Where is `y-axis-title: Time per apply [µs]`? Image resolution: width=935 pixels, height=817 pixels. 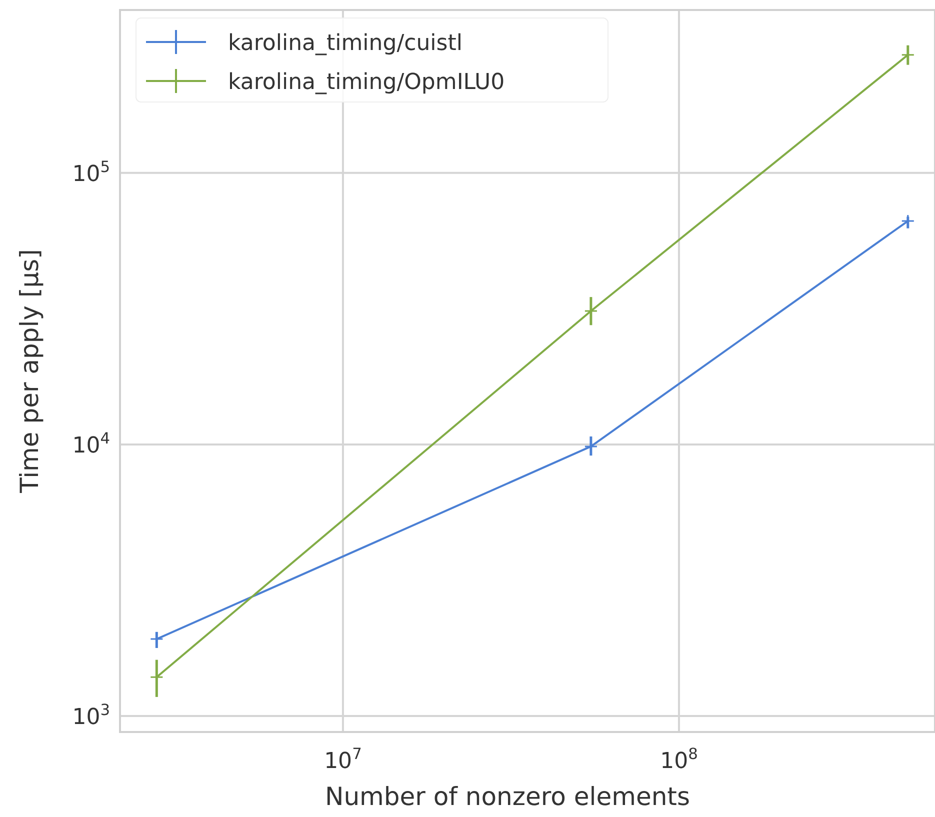
y-axis-title: Time per apply [µs] is located at coordinates (29, 371).